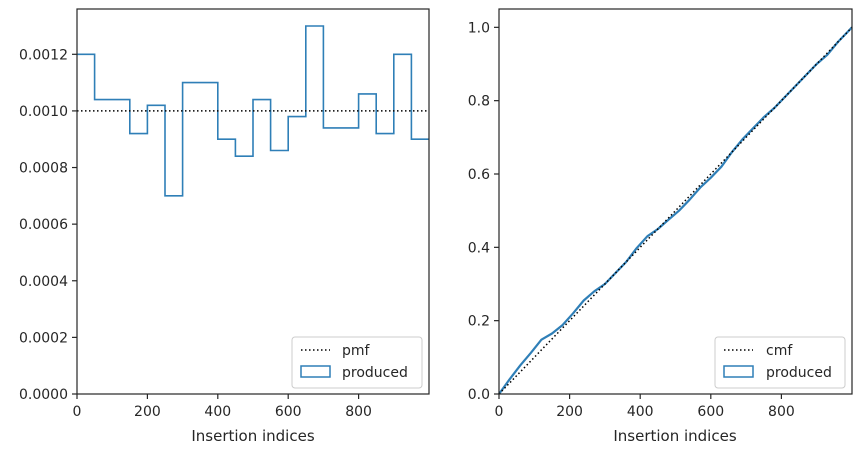  Describe the element at coordinates (738, 371) in the screenshot. I see `right-legend-produced-swatch` at that location.